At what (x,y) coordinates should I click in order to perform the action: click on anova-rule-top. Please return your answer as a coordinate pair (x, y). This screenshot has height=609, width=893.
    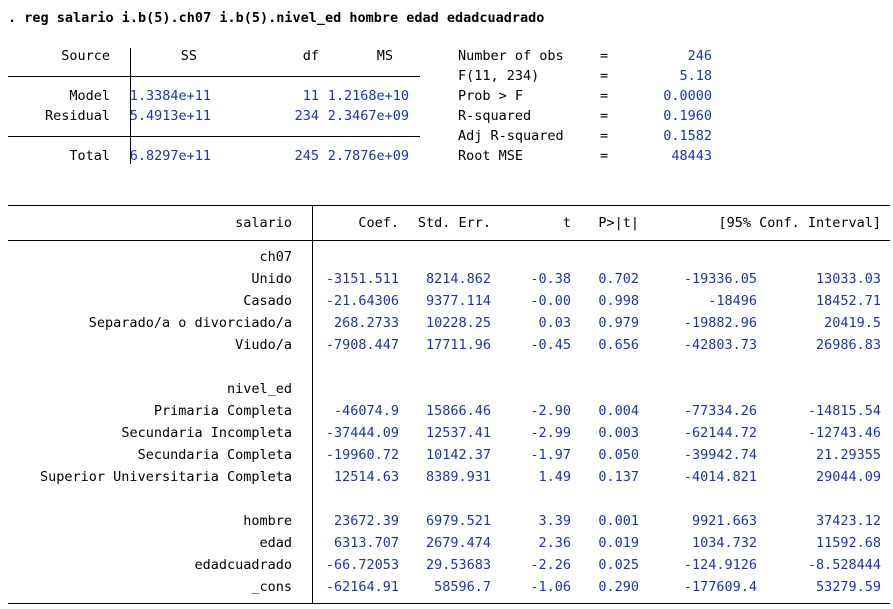
    Looking at the image, I should click on (214, 76).